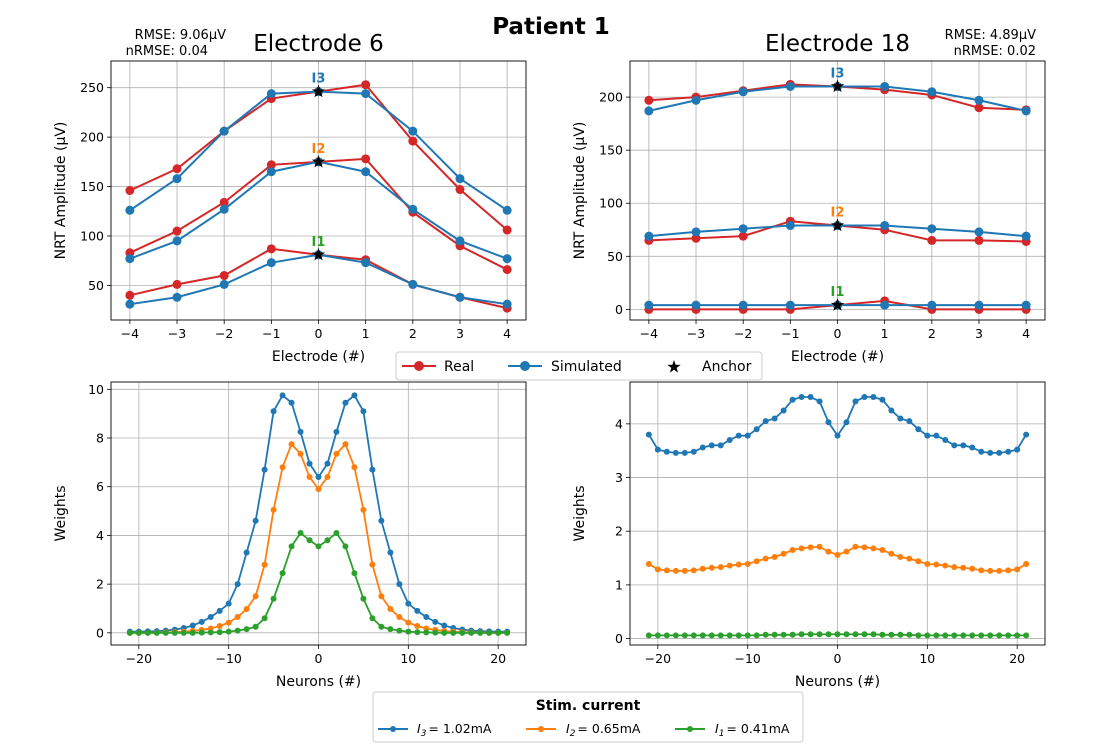 The height and width of the screenshot is (750, 1100). What do you see at coordinates (717, 728) in the screenshot?
I see `legend-i1-name: I` at bounding box center [717, 728].